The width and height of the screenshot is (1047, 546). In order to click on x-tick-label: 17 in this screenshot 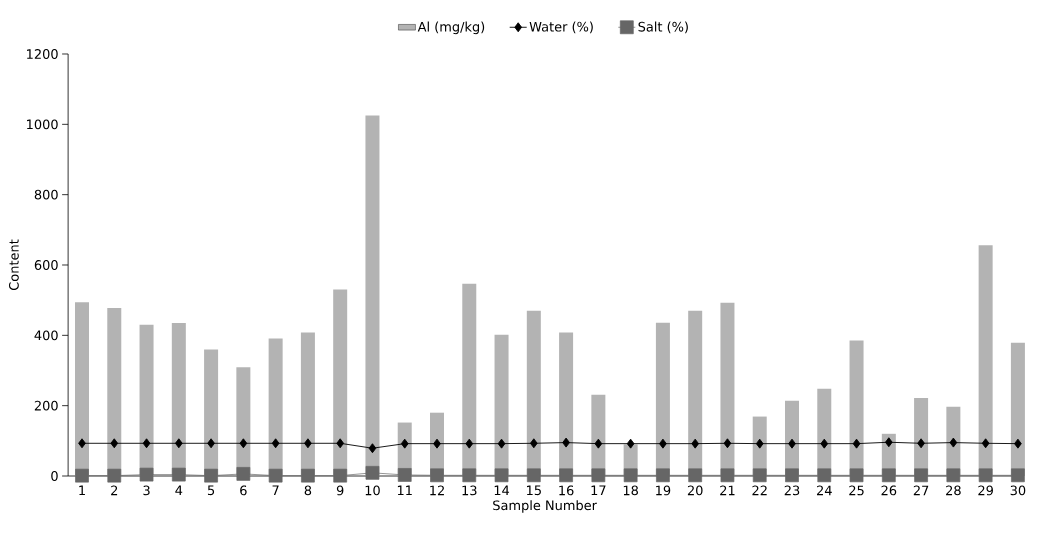, I will do `click(598, 490)`.